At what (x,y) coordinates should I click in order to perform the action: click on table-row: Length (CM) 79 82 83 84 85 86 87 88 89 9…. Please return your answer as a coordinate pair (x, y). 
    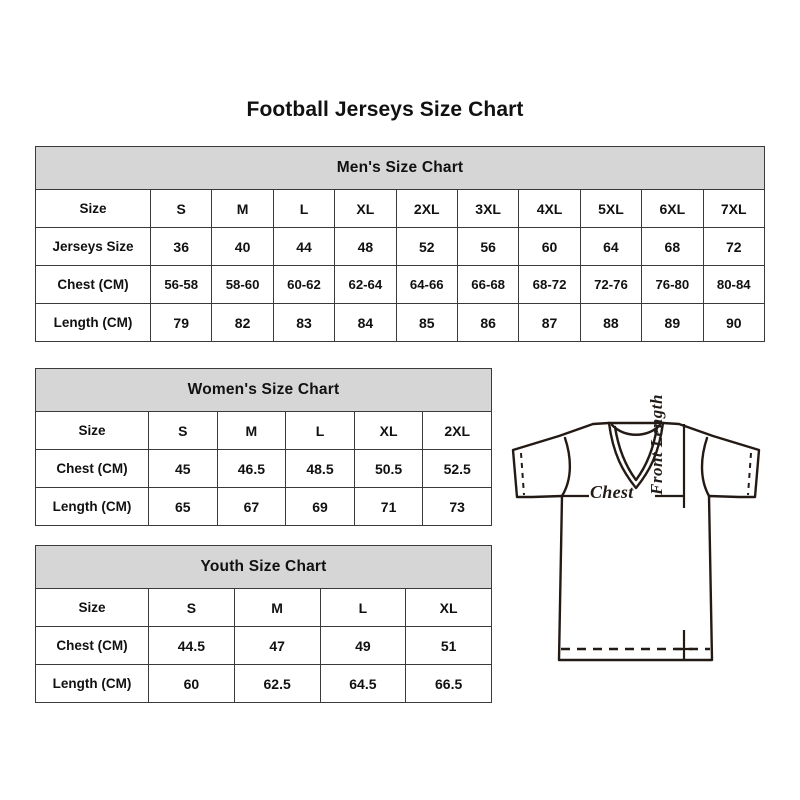
    Looking at the image, I should click on (400, 322).